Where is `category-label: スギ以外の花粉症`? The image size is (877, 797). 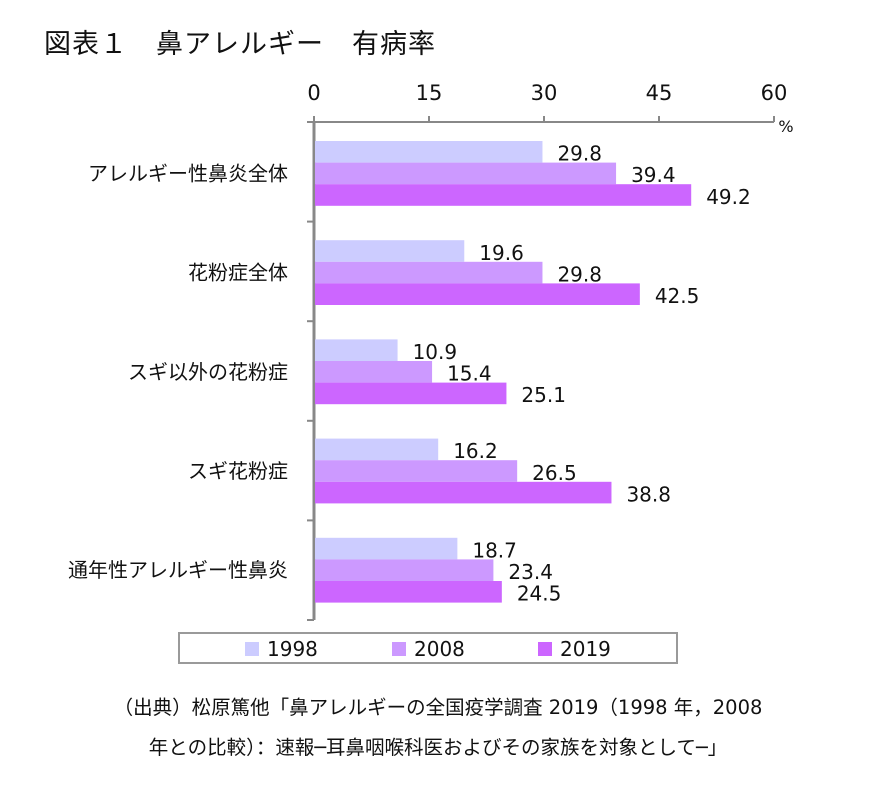
category-label: スギ以外の花粉症 is located at coordinates (208, 372).